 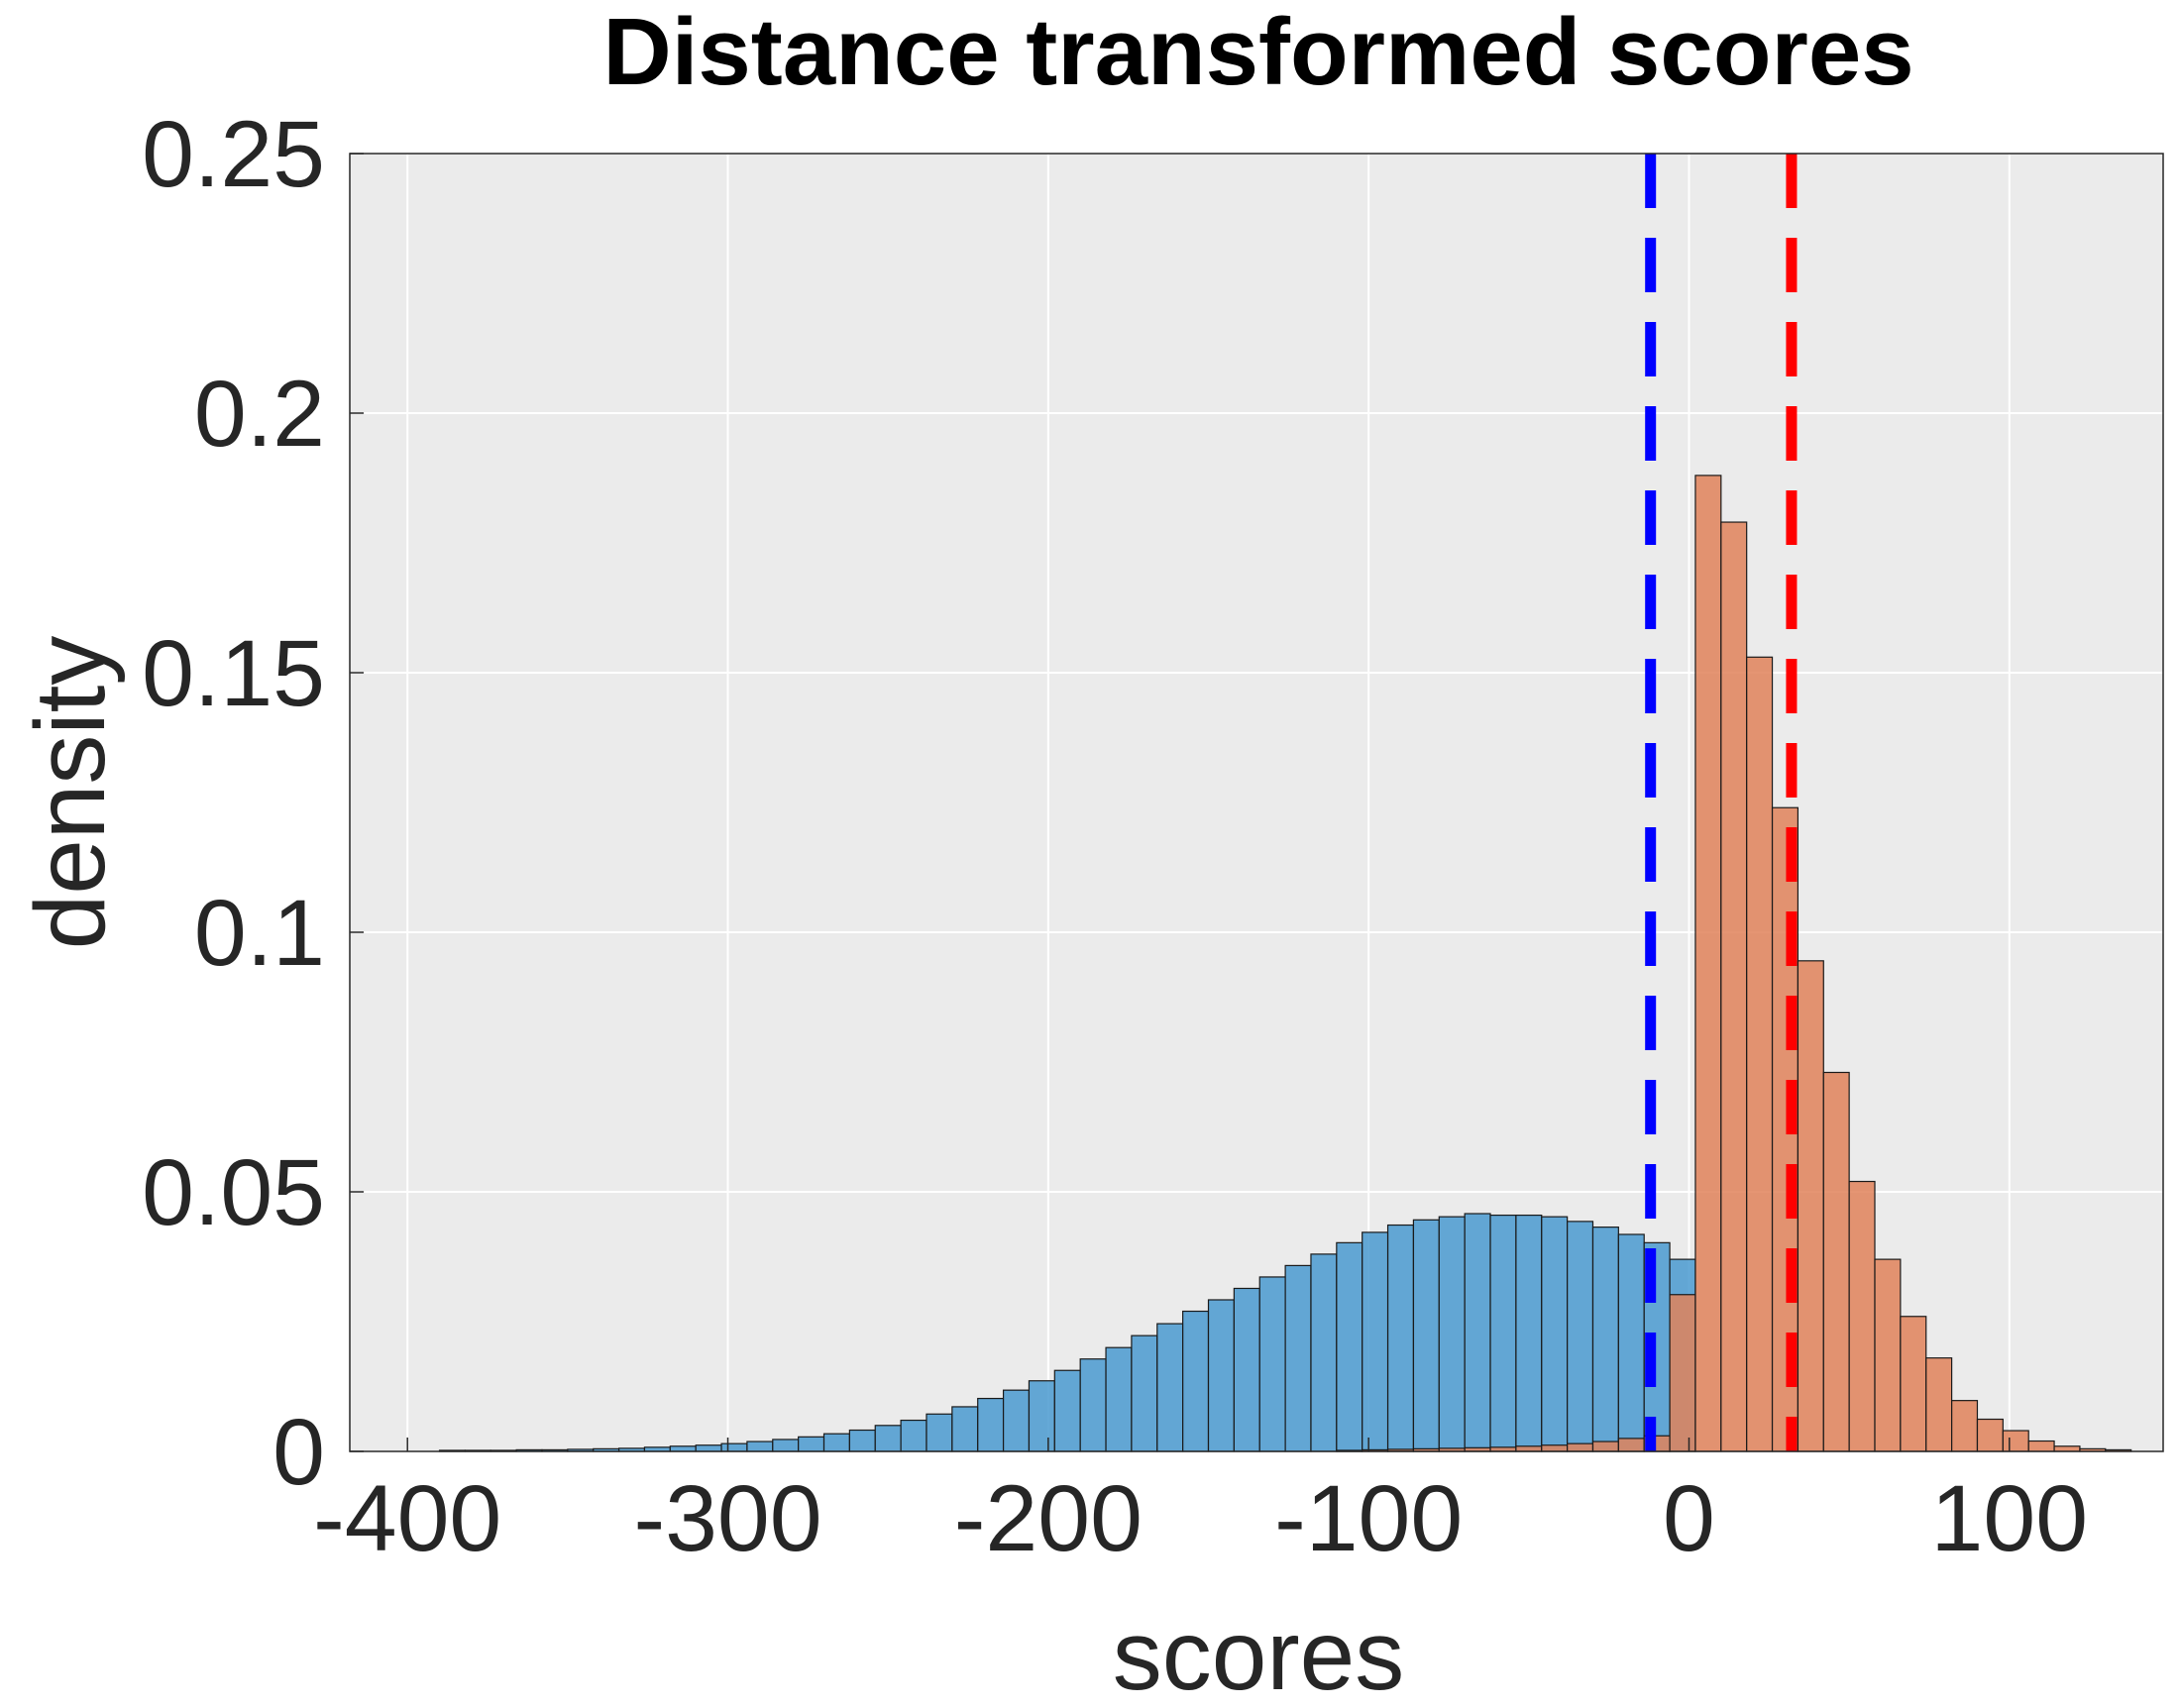 What do you see at coordinates (233, 154) in the screenshot?
I see `y-tick-label: 0.25` at bounding box center [233, 154].